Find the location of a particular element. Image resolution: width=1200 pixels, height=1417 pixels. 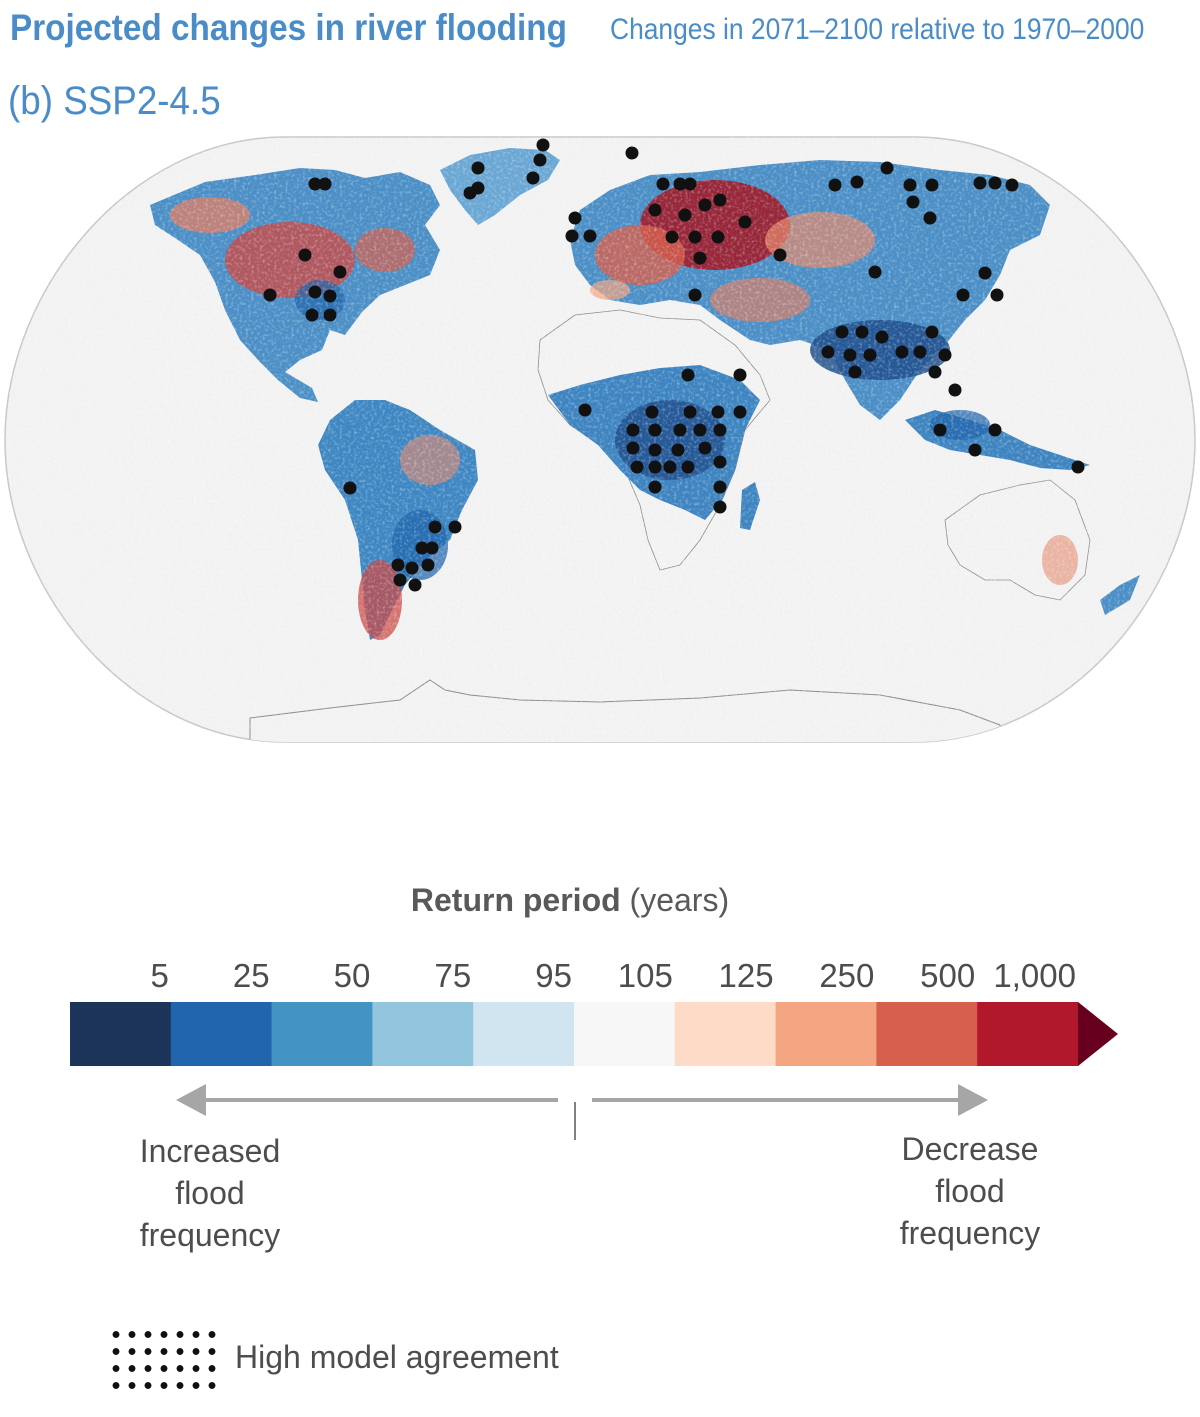

colorbar-tick-label: 250 is located at coordinates (846, 975).